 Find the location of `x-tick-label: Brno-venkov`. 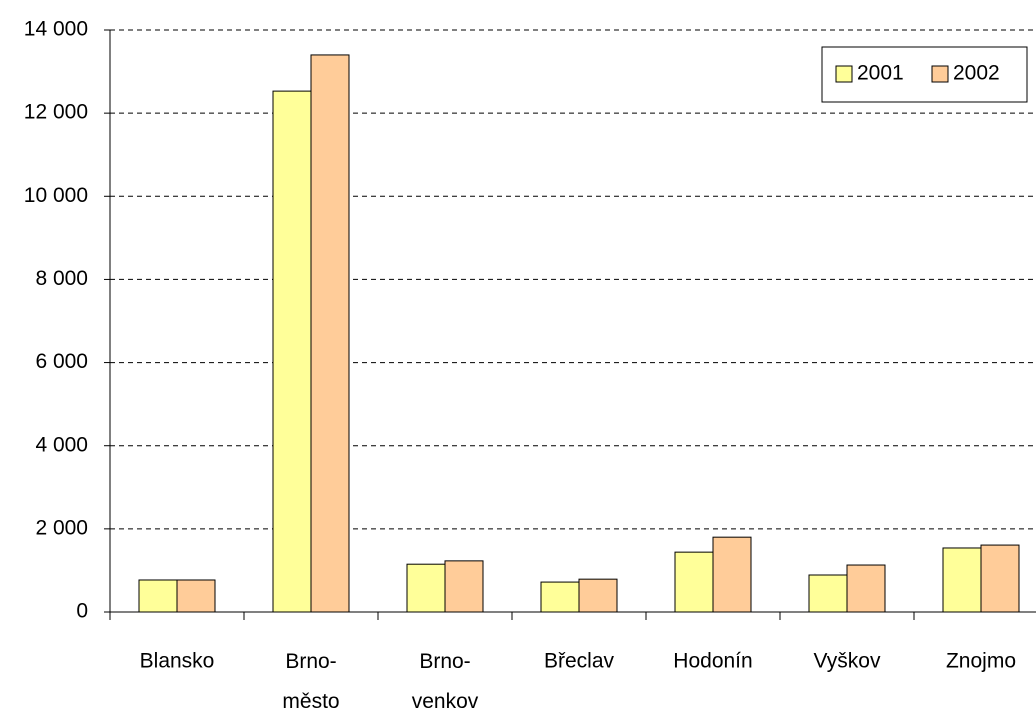

x-tick-label: Brno-venkov is located at coordinates (445, 681).